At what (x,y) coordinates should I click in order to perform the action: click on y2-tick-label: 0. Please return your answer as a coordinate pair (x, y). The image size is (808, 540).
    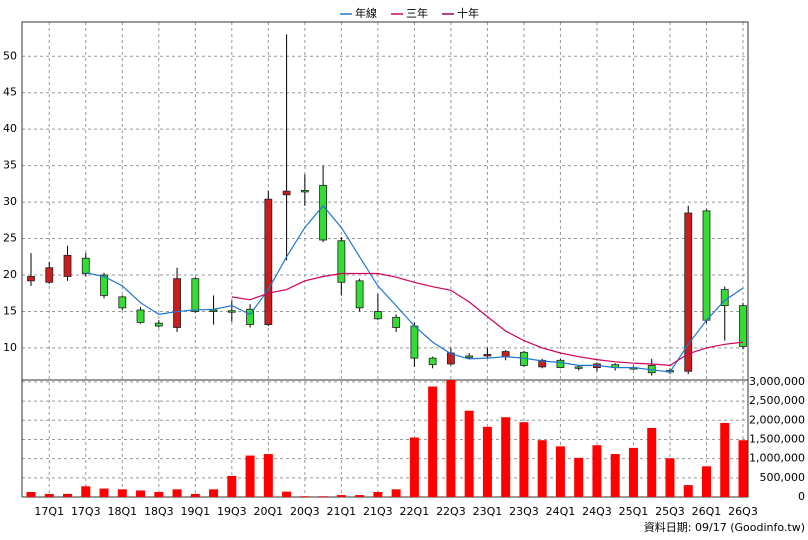
    Looking at the image, I should click on (801, 496).